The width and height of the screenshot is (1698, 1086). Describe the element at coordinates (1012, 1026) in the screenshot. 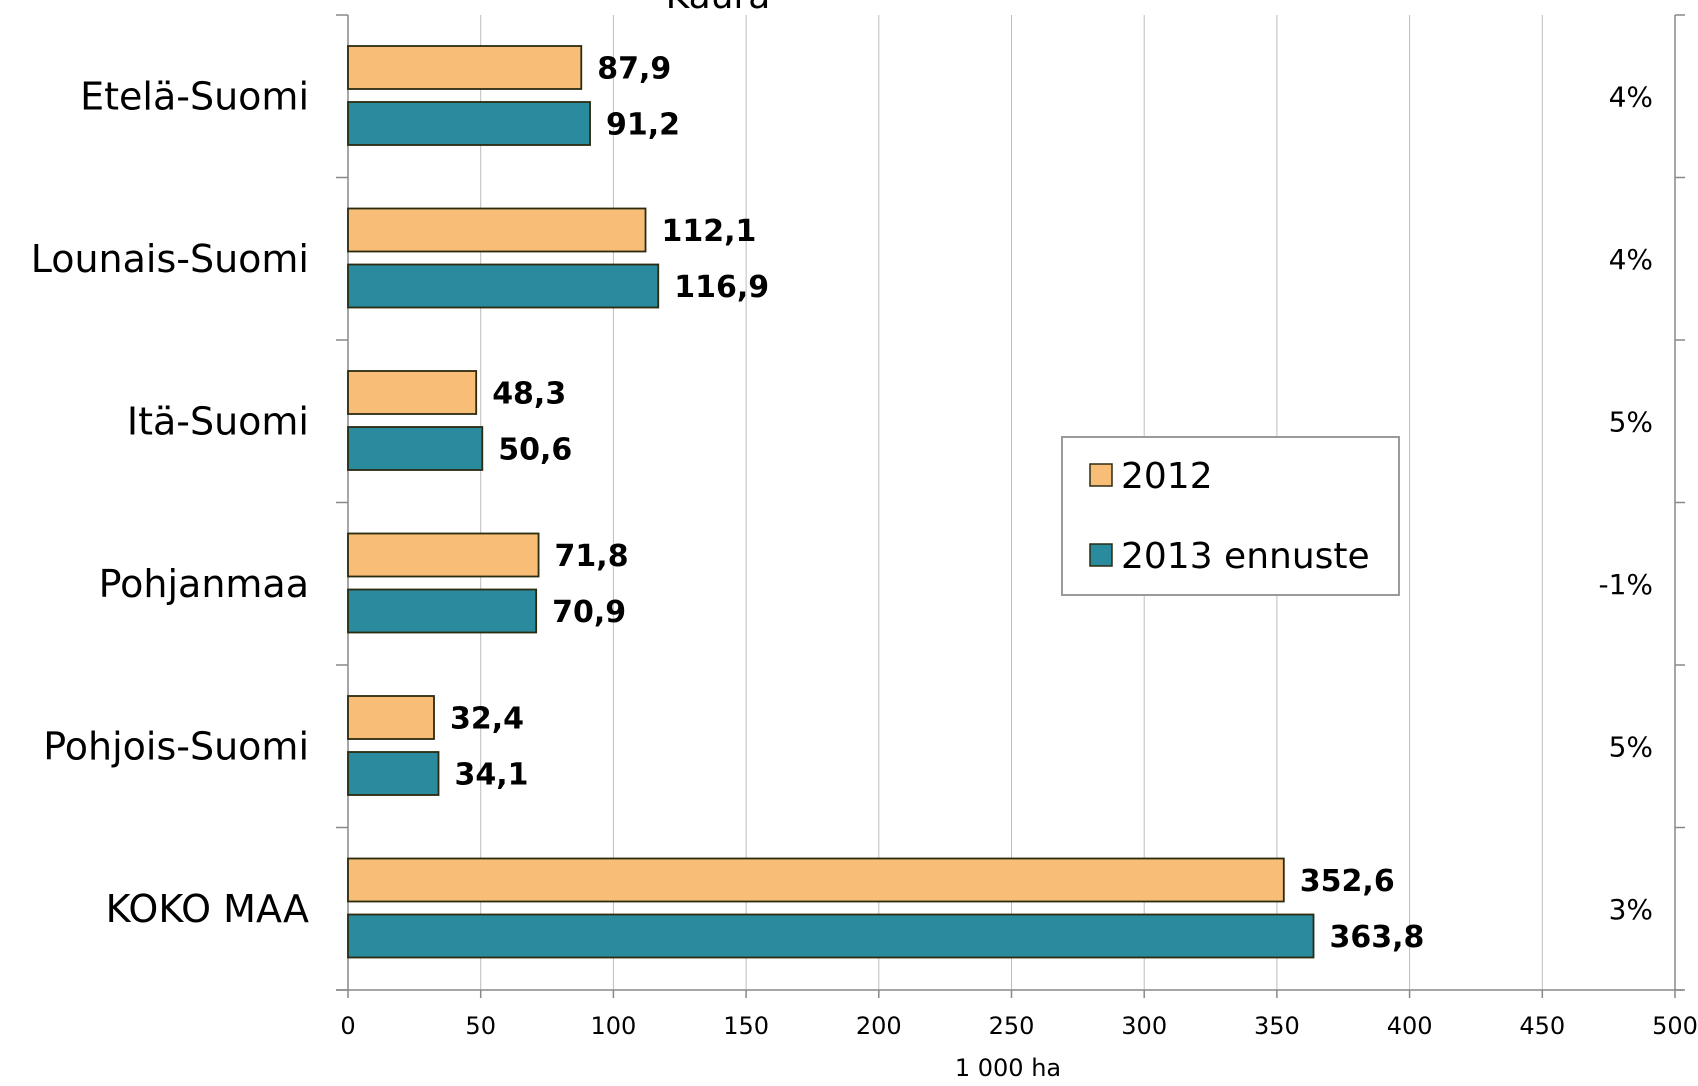

I see `x-tick-label: 250` at that location.